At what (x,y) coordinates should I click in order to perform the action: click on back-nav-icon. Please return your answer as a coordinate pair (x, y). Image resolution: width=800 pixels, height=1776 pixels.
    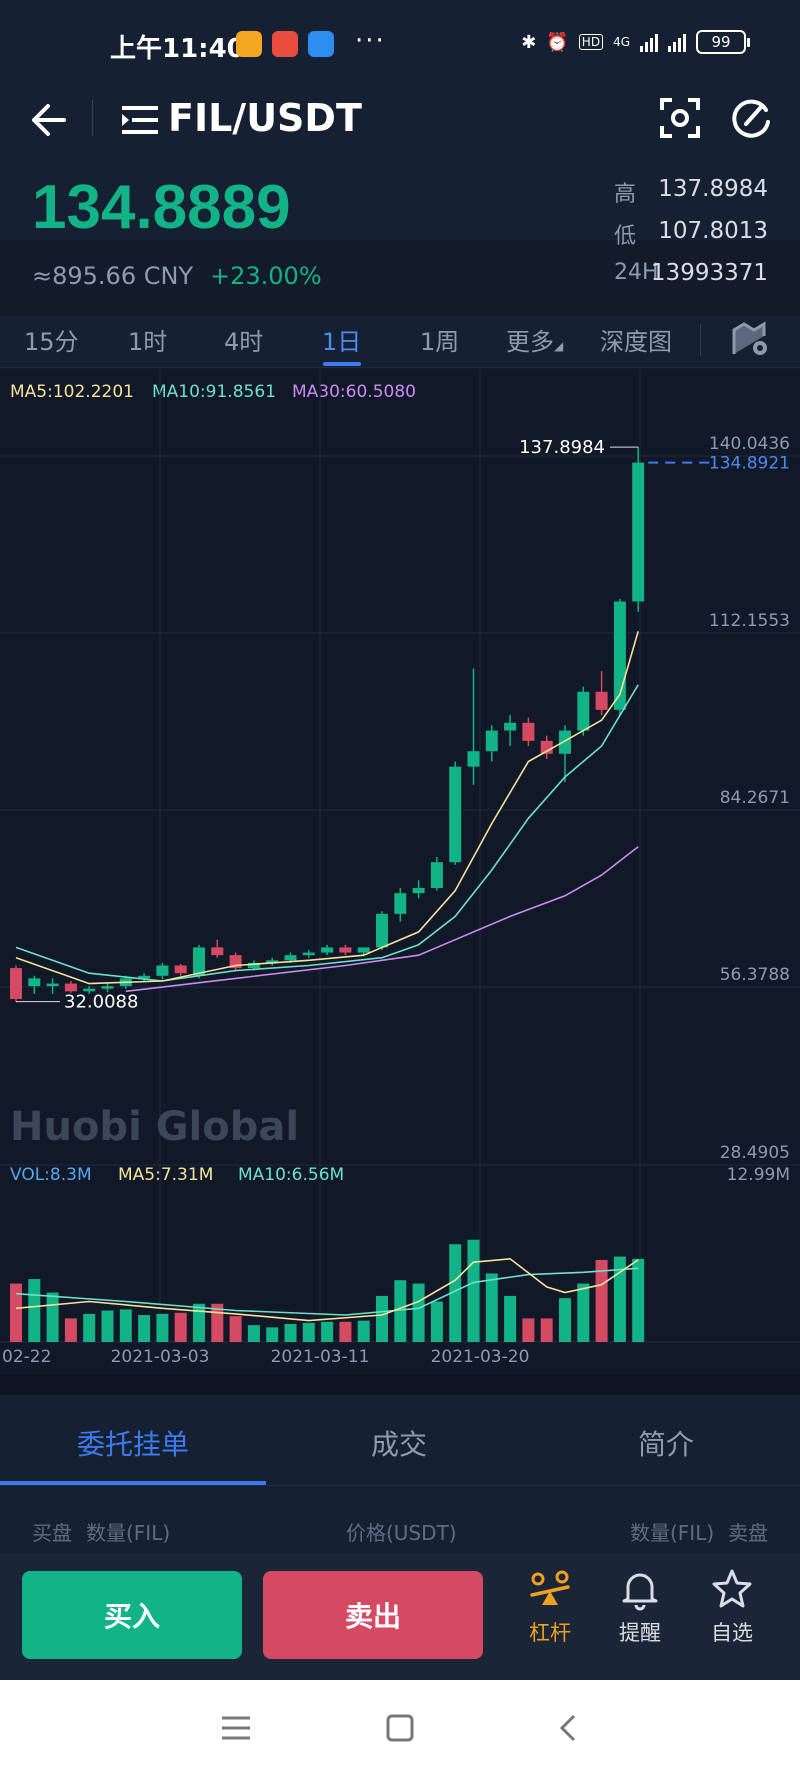
    Looking at the image, I should click on (568, 1728).